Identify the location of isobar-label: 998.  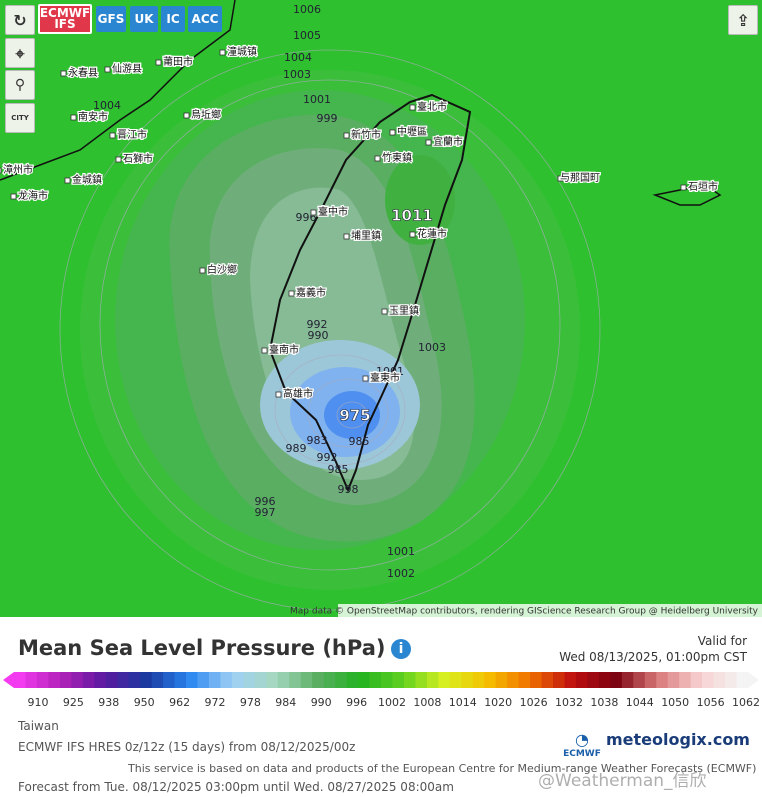
(348, 489).